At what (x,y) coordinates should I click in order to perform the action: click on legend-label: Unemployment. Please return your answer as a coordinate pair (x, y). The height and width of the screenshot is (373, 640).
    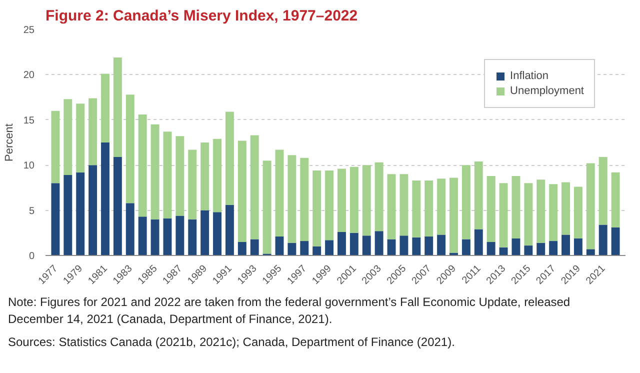
    Looking at the image, I should click on (547, 91).